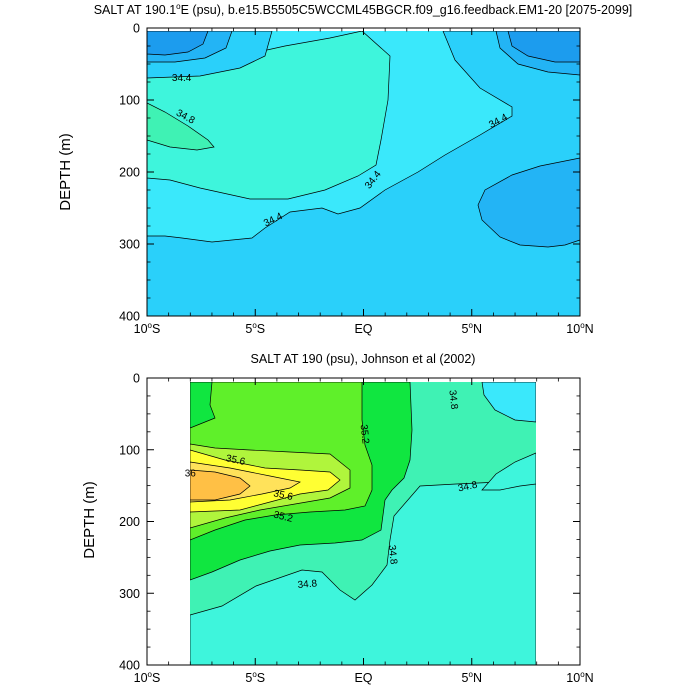  I want to click on bottom-x-tick-label: 10oS, so click(147, 677).